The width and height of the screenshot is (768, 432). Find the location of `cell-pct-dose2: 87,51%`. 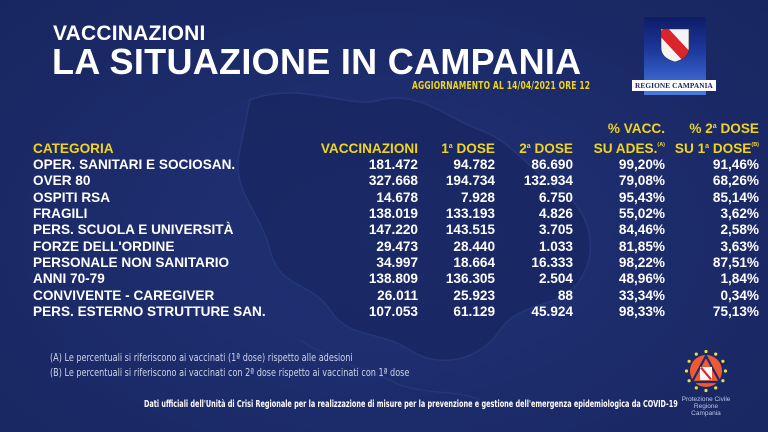

cell-pct-dose2: 87,51% is located at coordinates (735, 262).